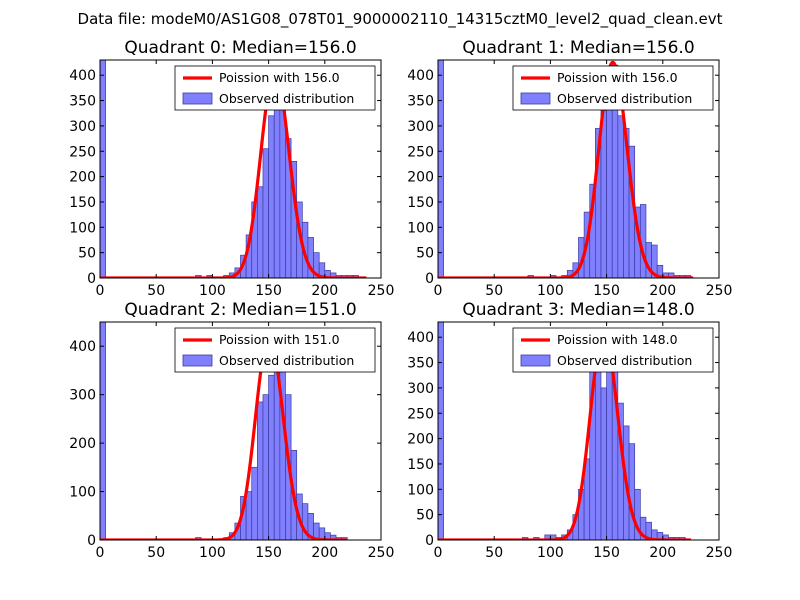 This screenshot has width=800, height=600. What do you see at coordinates (279, 77) in the screenshot?
I see `legend-label: Poission with 156.0` at bounding box center [279, 77].